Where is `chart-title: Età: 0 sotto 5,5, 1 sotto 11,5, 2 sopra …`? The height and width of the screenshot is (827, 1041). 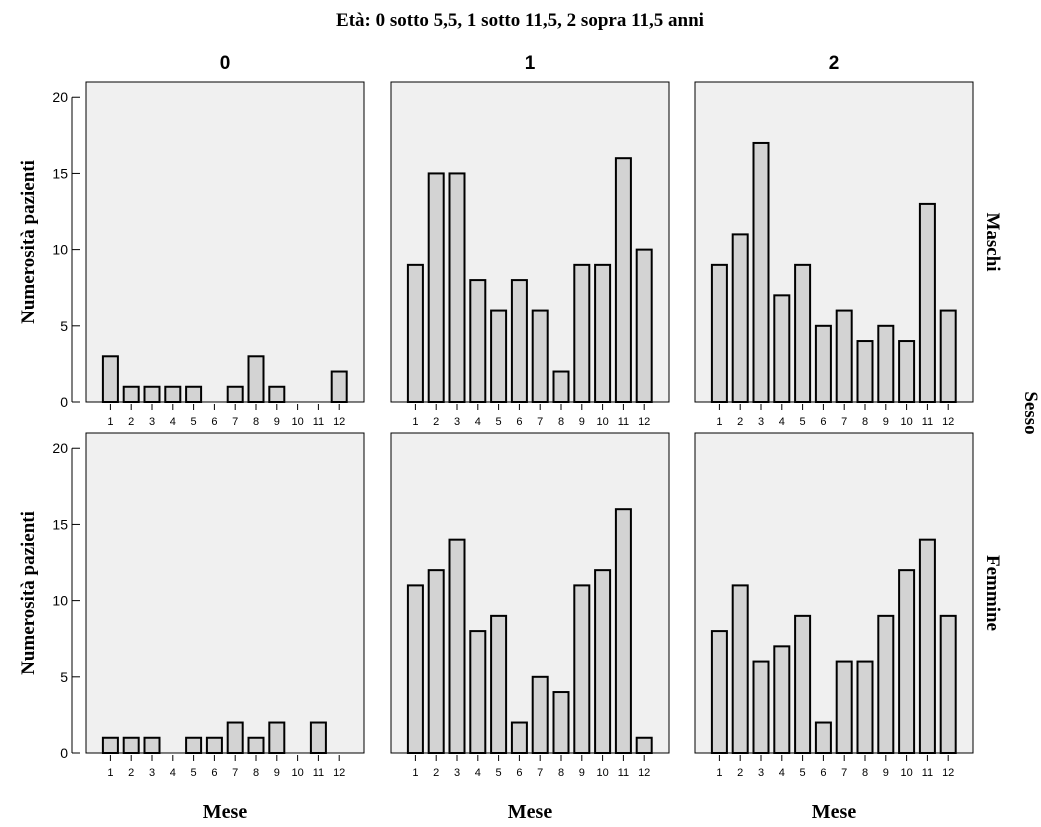
chart-title: Età: 0 sotto 5,5, 1 sotto 11,5, 2 sopra … is located at coordinates (520, 20).